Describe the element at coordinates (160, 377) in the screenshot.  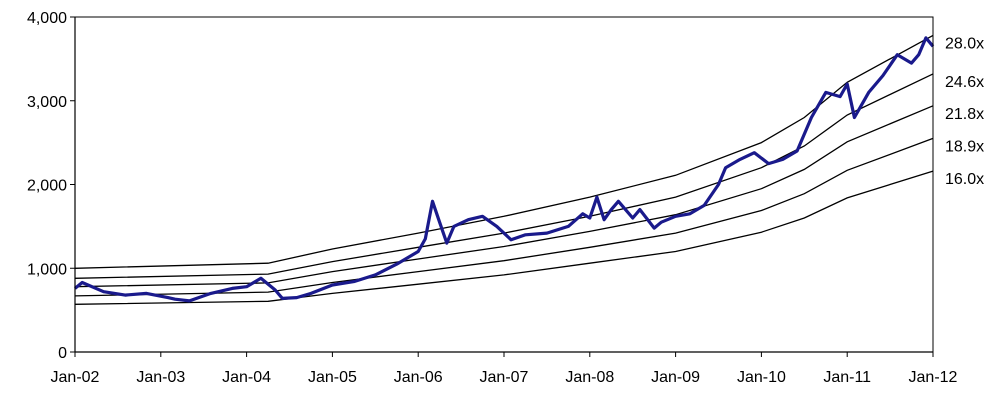
I see `x-tick-label: Jan-03` at that location.